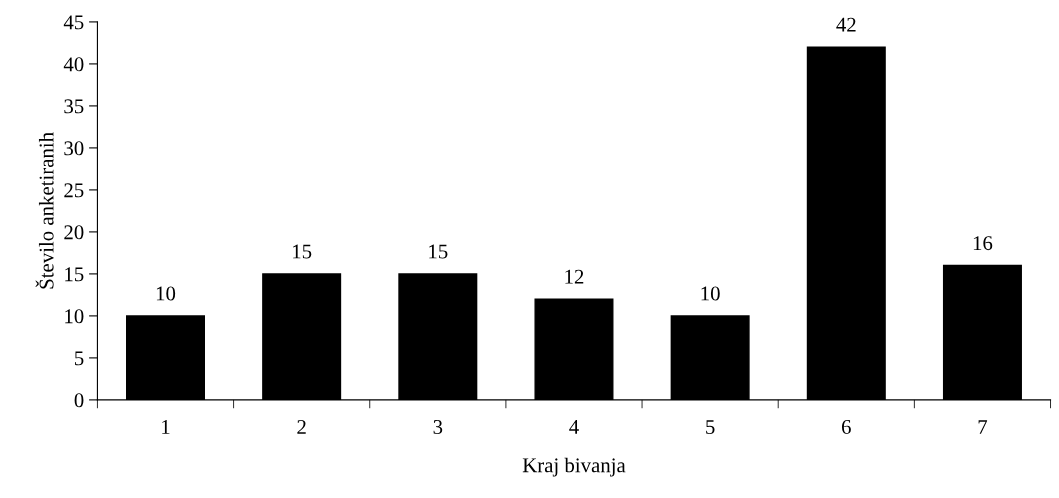  I want to click on y-tick-label: 25, so click(74, 190).